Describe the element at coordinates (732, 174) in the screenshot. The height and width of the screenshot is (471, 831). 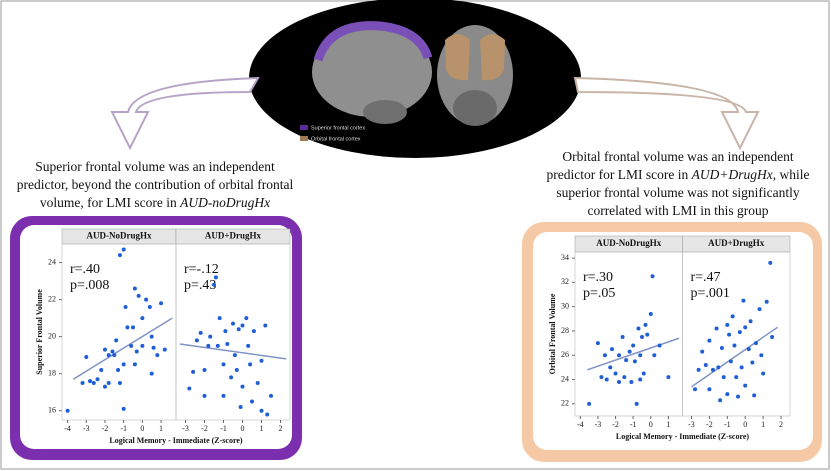
I see `caption-italic: AUD+DrugHx` at that location.